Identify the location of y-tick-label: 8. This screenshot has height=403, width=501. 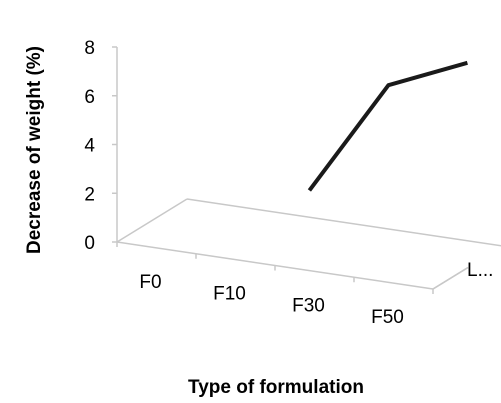
(89, 48).